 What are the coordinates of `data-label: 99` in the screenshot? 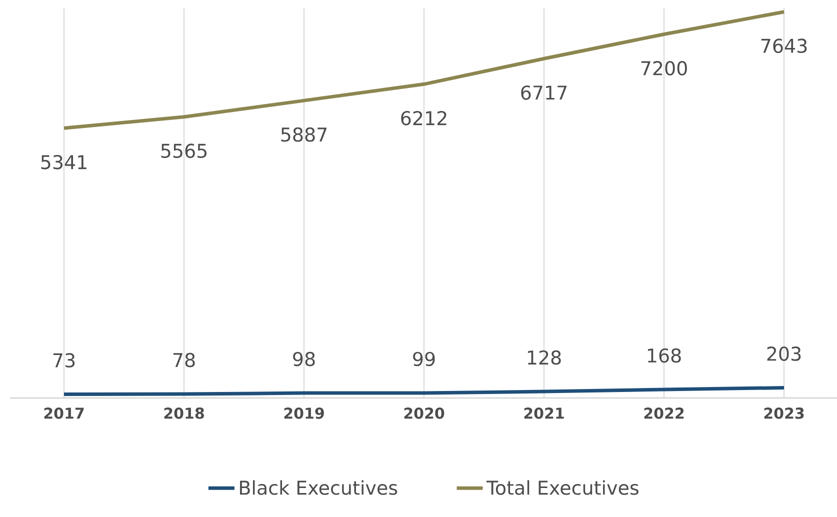 It's located at (424, 359).